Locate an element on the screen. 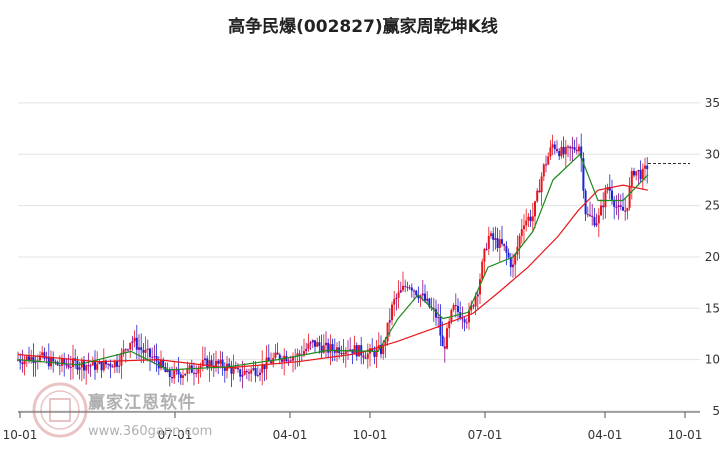  x-tick-label: 07-01 is located at coordinates (175, 435).